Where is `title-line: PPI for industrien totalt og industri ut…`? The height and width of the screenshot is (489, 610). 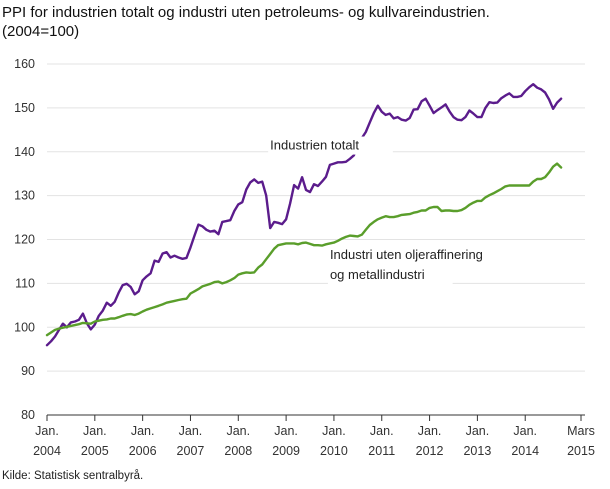
title-line: PPI for industrien totalt og industri ut… is located at coordinates (246, 12).